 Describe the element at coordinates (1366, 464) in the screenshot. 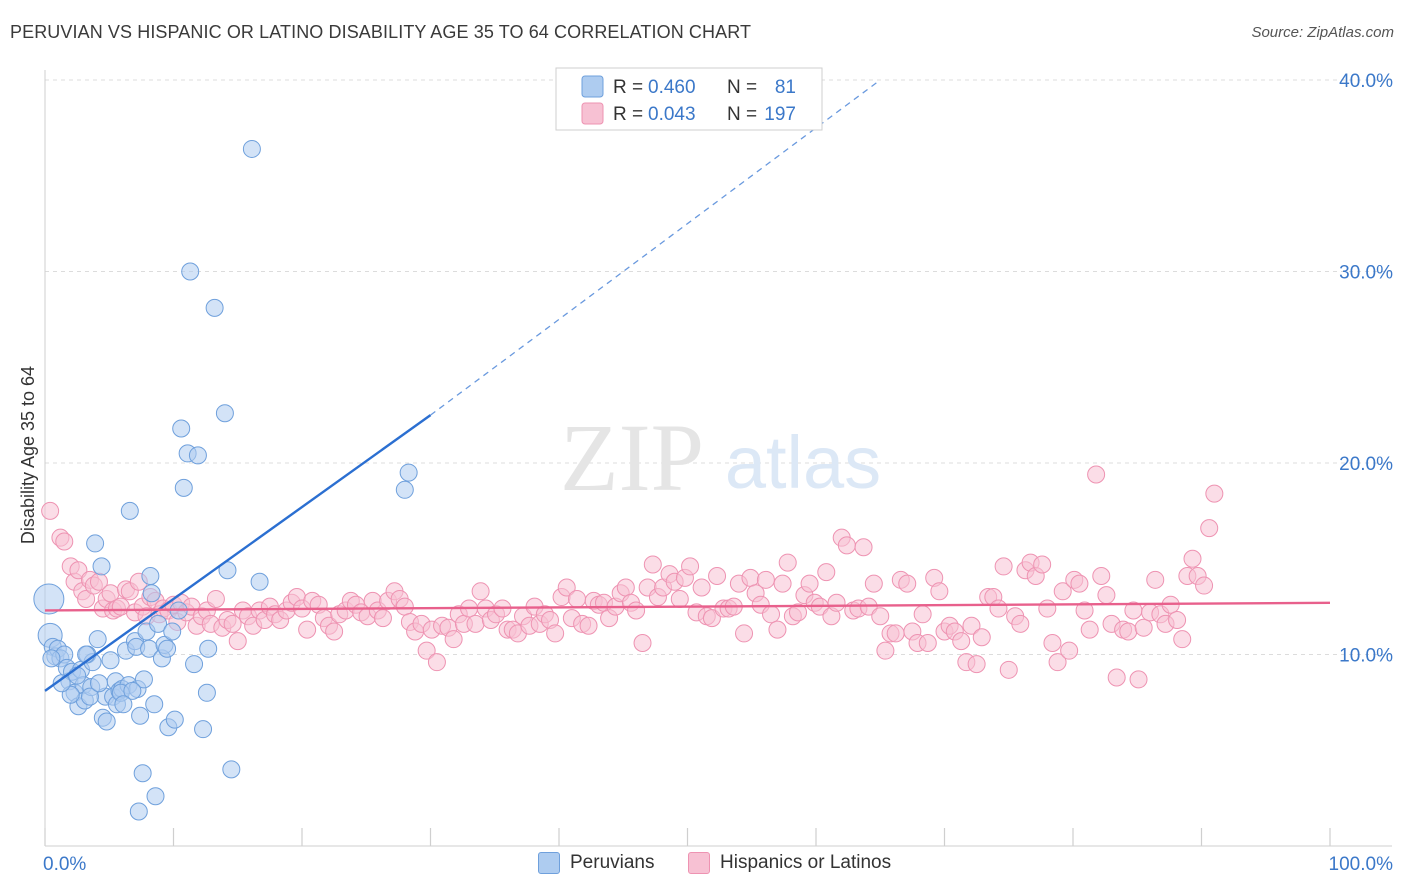

I see `y-tick-label-1: 20.0%` at that location.